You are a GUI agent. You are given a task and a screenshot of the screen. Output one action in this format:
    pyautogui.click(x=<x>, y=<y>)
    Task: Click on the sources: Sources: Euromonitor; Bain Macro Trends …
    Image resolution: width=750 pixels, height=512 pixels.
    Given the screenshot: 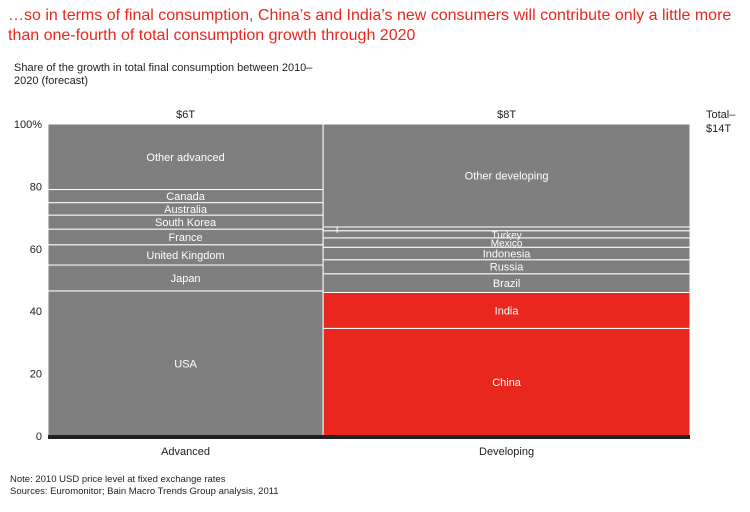 What is the action you would take?
    pyautogui.click(x=144, y=491)
    